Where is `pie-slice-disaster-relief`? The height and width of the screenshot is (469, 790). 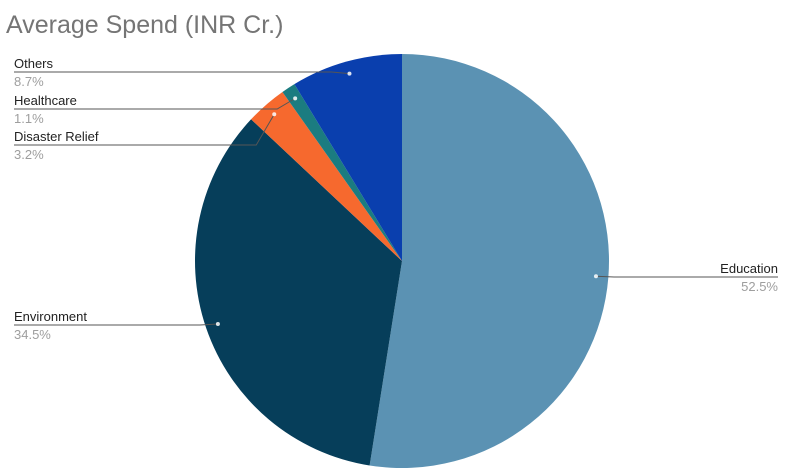 pie-slice-disaster-relief is located at coordinates (326, 176).